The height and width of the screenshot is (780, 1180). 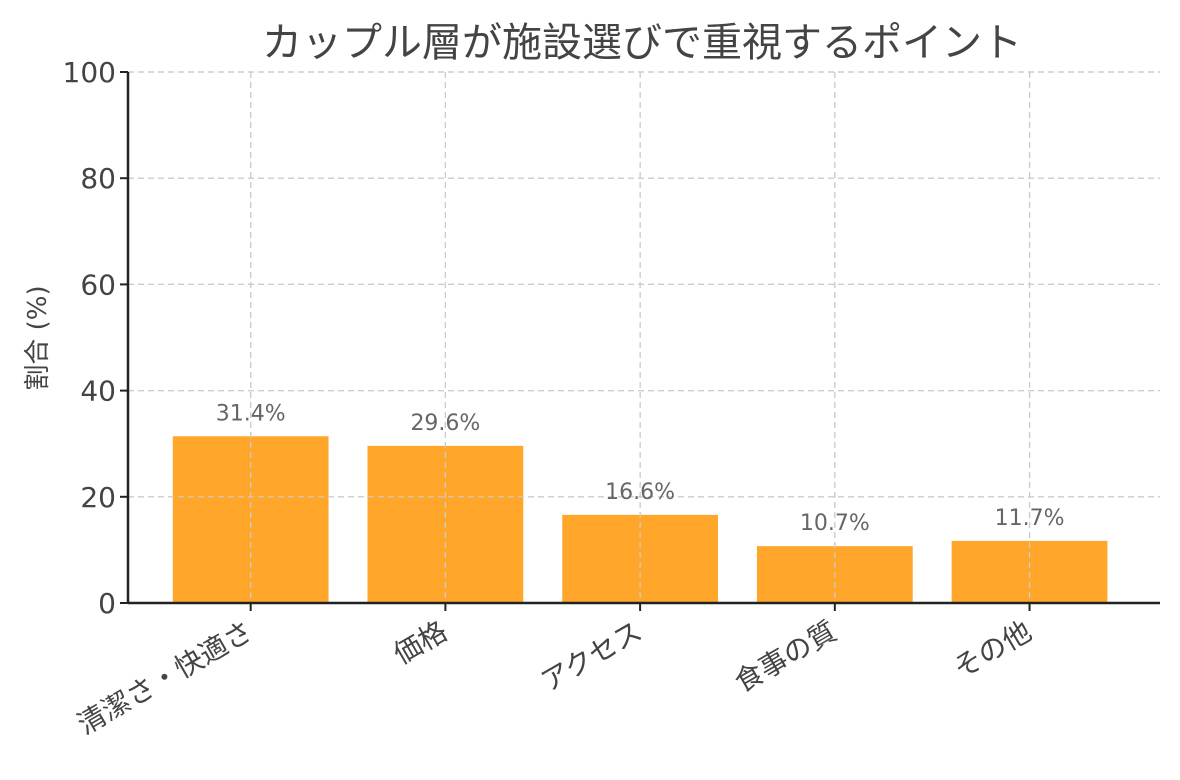 What do you see at coordinates (591, 656) in the screenshot?
I see `x-tick-label: アクセス` at bounding box center [591, 656].